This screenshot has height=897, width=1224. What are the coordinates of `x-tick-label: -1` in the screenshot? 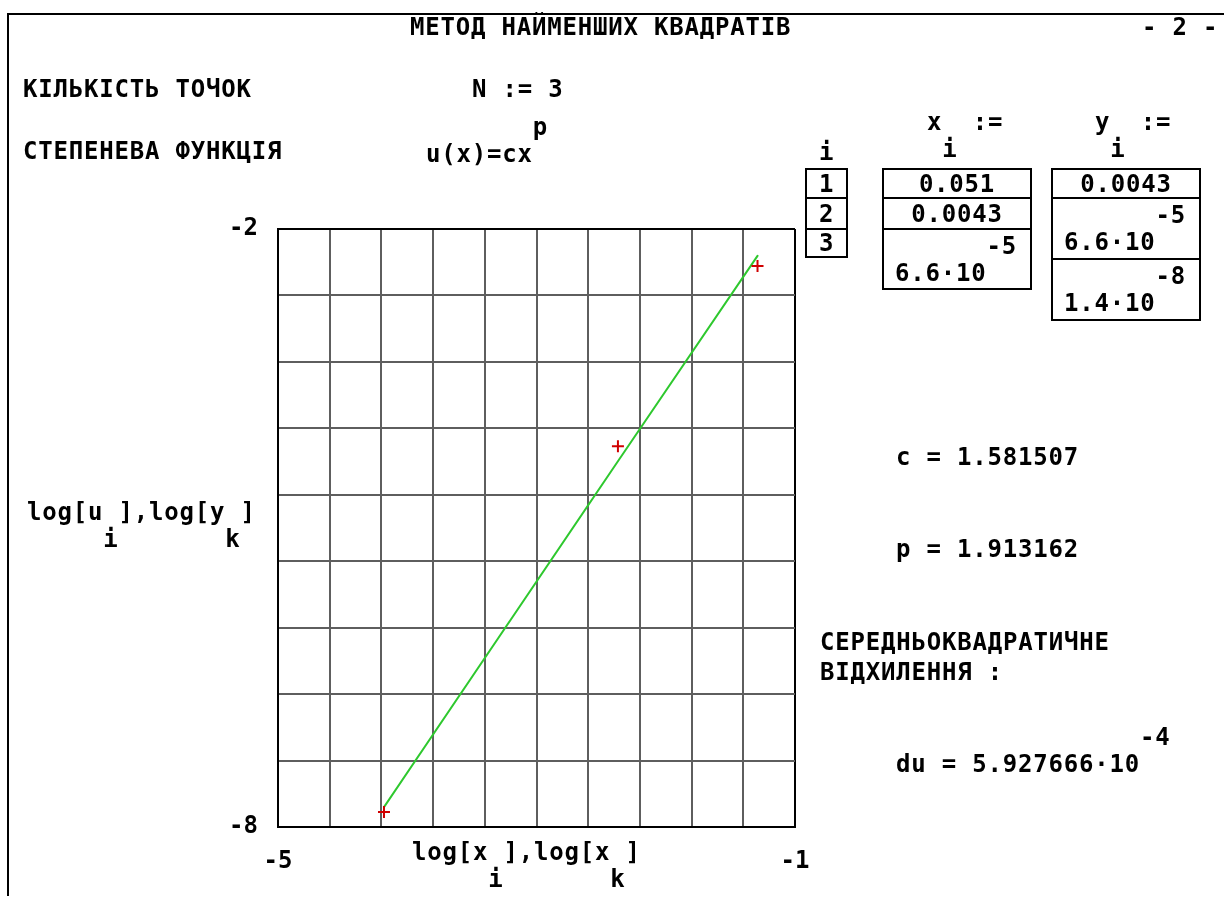 It's located at (795, 859).